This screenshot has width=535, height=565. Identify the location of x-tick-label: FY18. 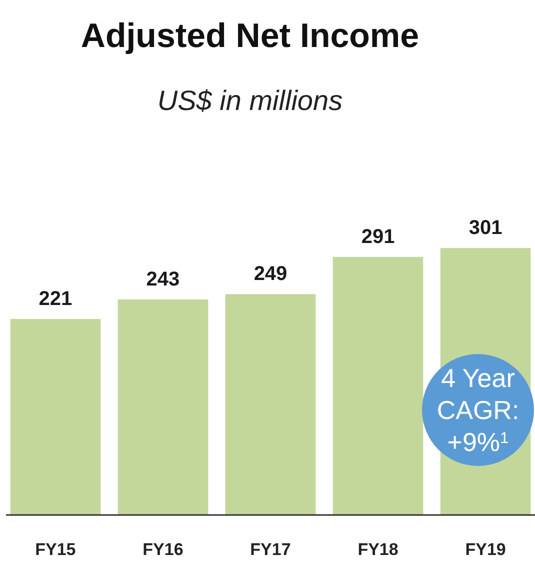
(378, 549).